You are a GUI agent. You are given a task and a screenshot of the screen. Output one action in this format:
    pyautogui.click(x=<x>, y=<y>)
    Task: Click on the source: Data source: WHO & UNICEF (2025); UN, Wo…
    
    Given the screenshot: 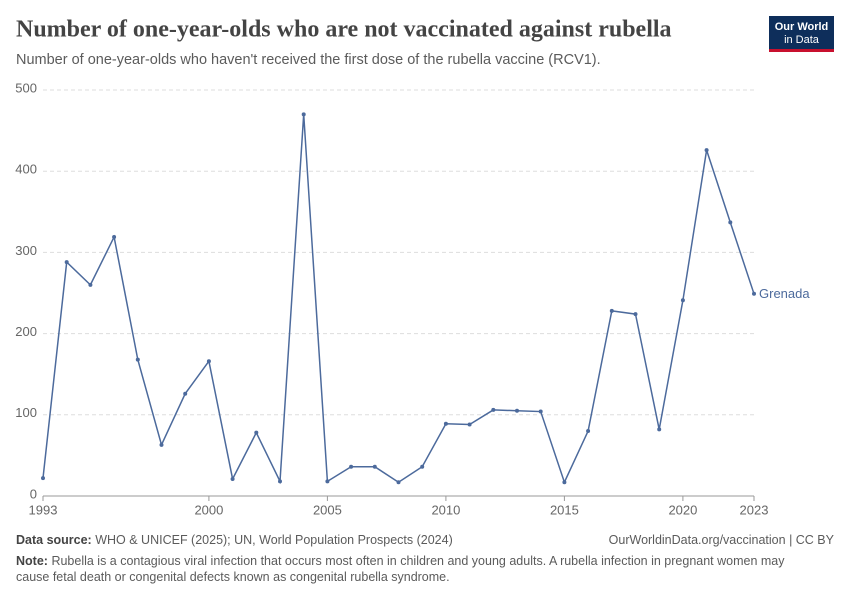 What is the action you would take?
    pyautogui.click(x=234, y=540)
    